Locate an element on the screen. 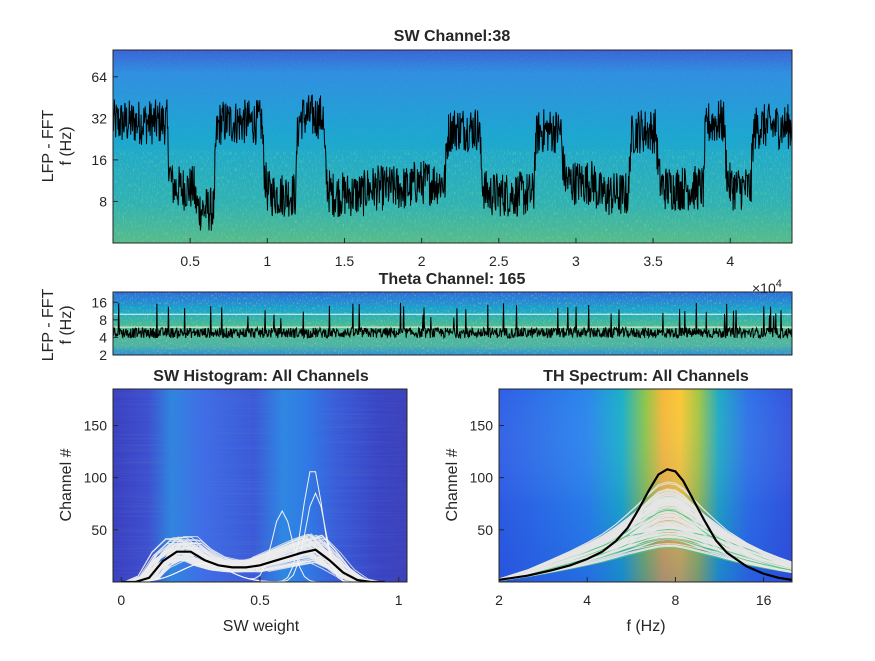 The image size is (875, 661). sw-x-tick-label: 2 is located at coordinates (422, 261).